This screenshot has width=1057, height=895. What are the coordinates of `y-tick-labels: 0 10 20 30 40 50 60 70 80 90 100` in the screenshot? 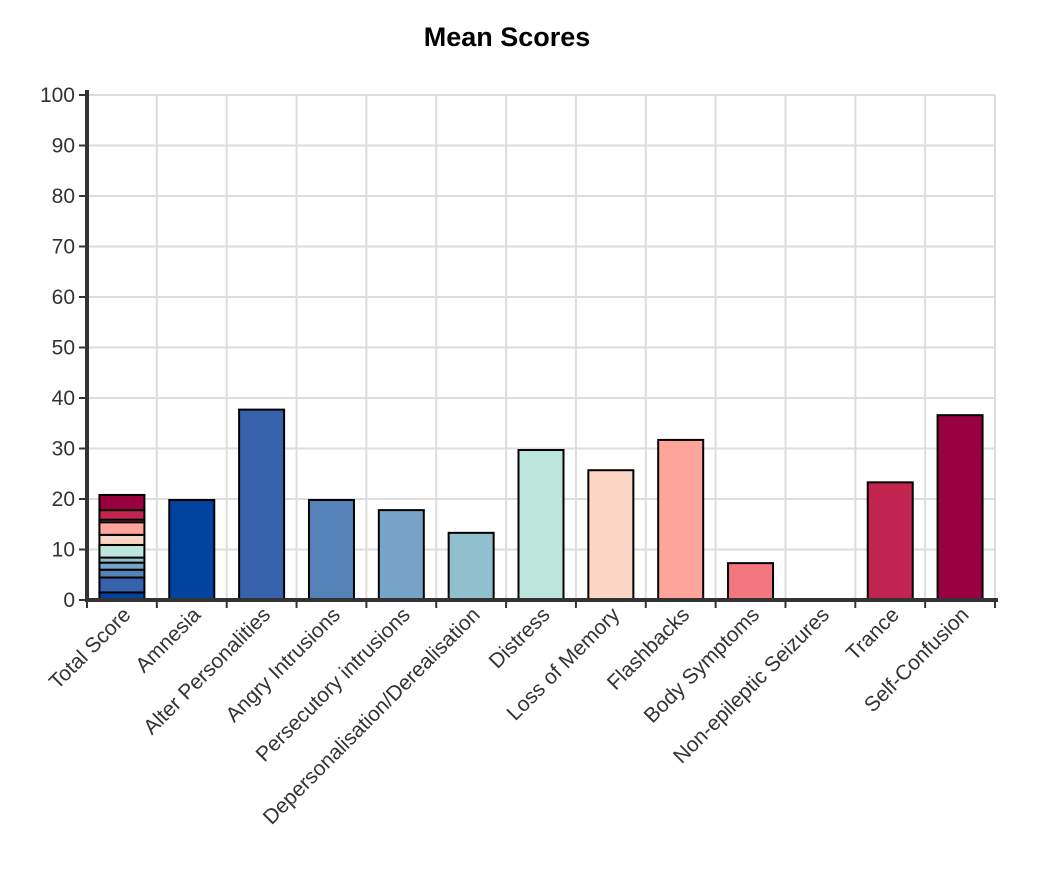 It's located at (57, 348).